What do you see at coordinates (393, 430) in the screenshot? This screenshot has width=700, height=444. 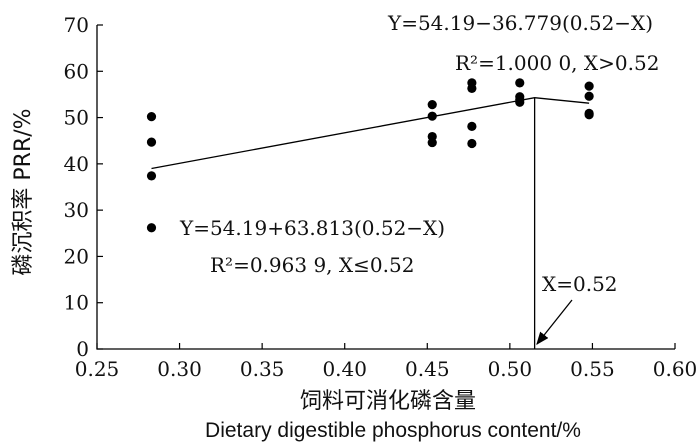 I see `x-axis-title-en: Dietary digestible phosphorus content/%` at bounding box center [393, 430].